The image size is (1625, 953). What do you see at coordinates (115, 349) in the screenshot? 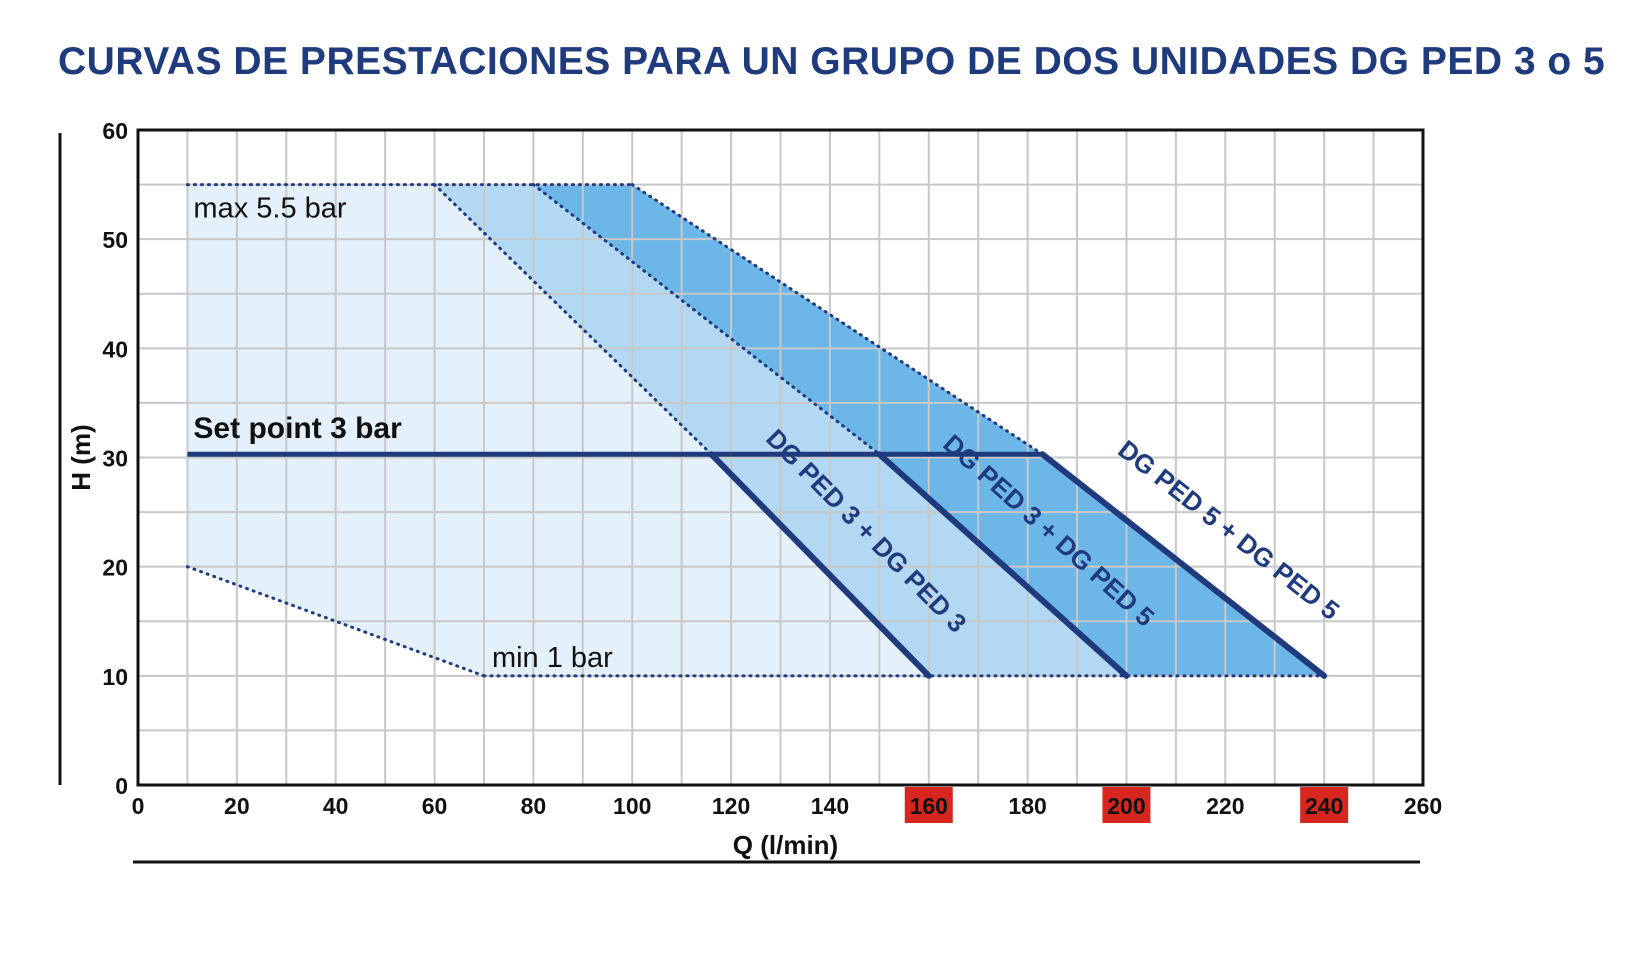
I see `y-tick-label: 40` at bounding box center [115, 349].